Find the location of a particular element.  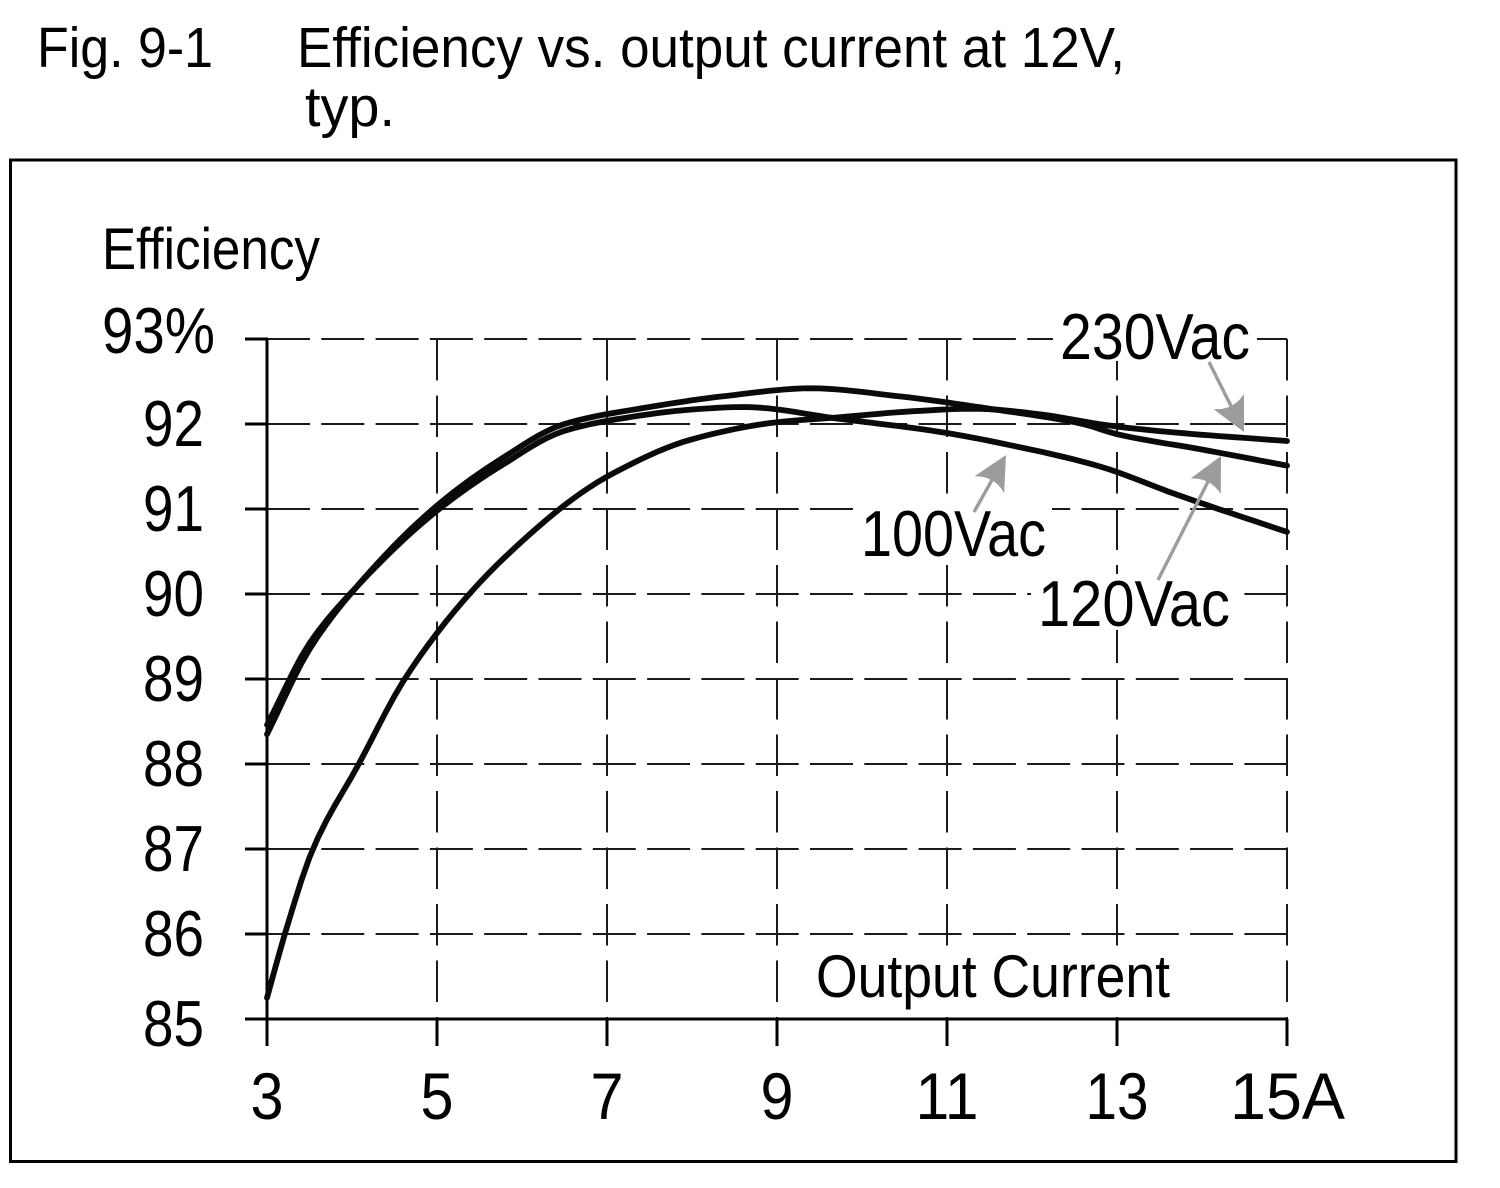

svg-text: 230Vac is located at coordinates (1155, 336).